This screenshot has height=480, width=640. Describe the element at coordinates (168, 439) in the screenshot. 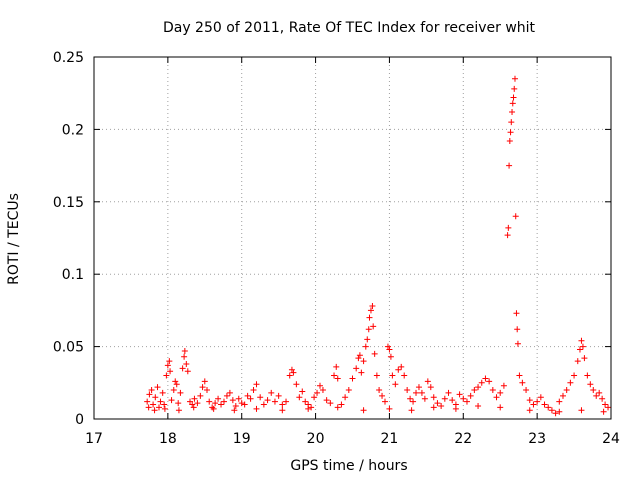

I see `x-tick-label: 18` at that location.